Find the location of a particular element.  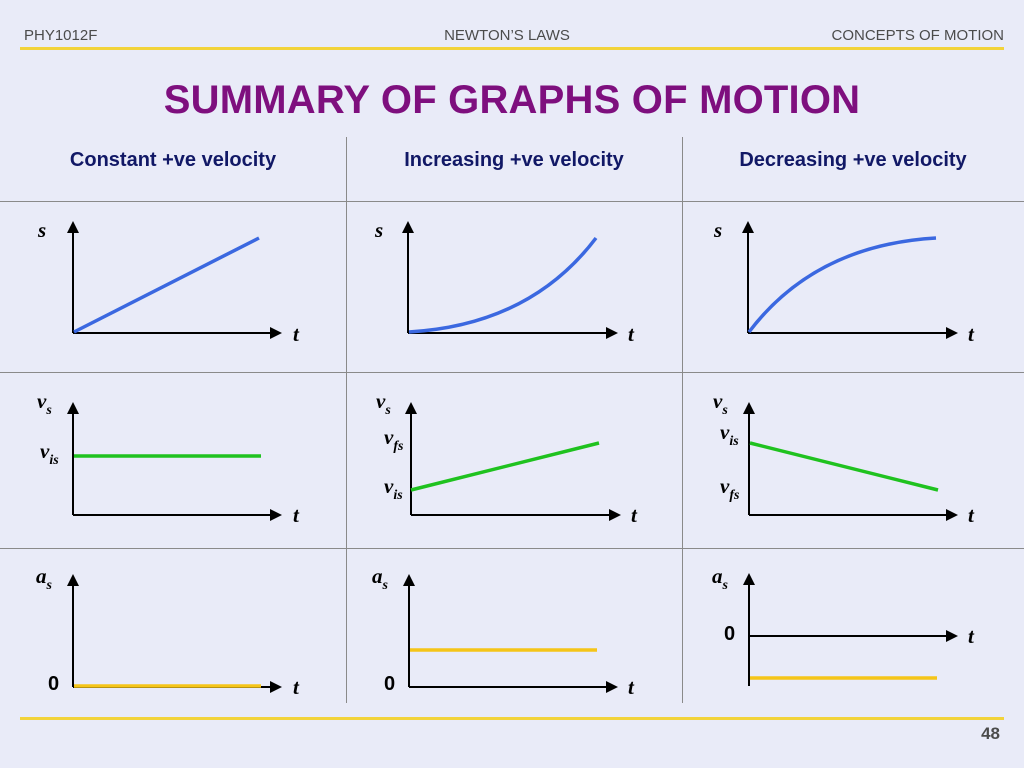

position-graph-increasing: s t is located at coordinates (504, 282).